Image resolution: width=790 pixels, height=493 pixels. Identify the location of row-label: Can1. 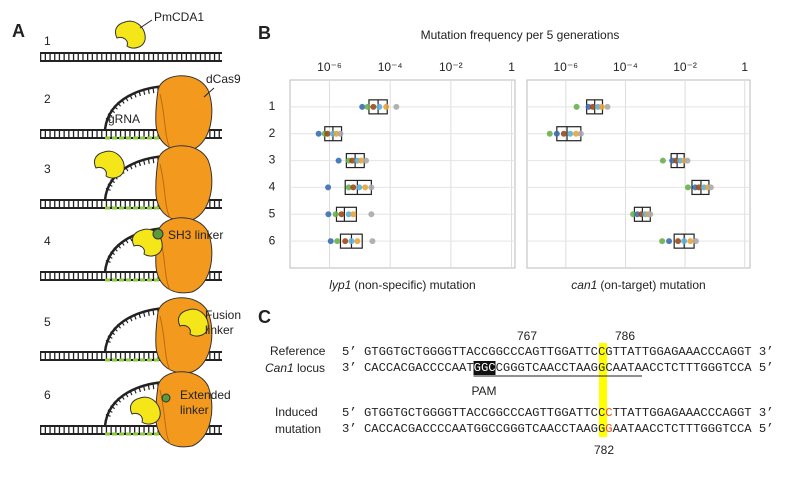
(279, 368).